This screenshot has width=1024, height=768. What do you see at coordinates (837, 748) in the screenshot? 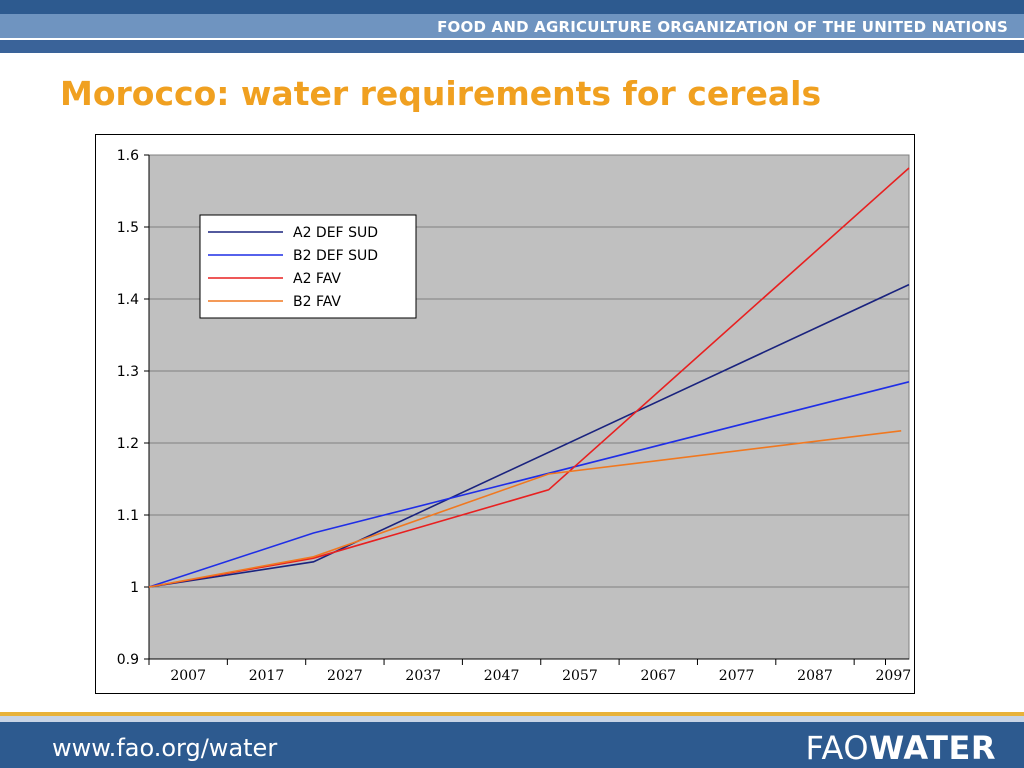
I see `logo-fao-text: FAO` at bounding box center [837, 748].